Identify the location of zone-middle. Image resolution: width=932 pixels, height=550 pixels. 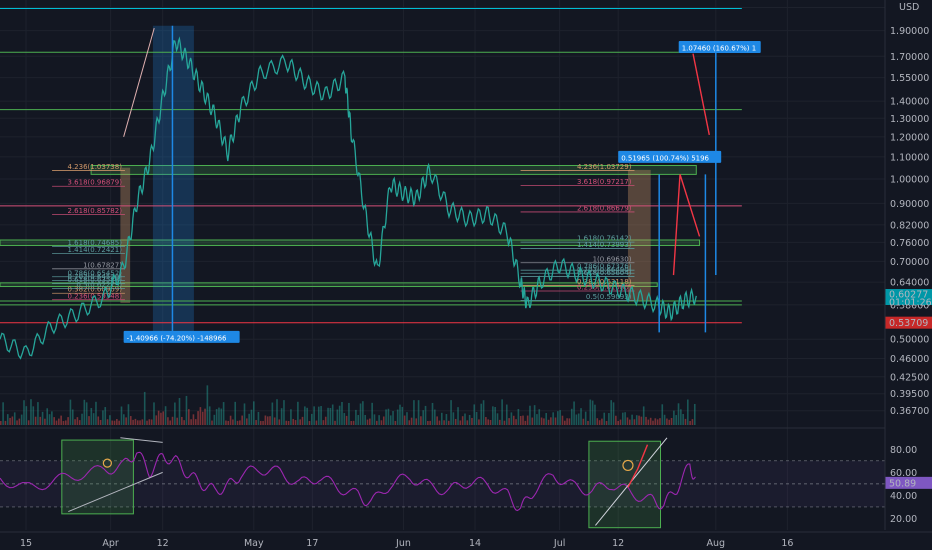
(350, 242).